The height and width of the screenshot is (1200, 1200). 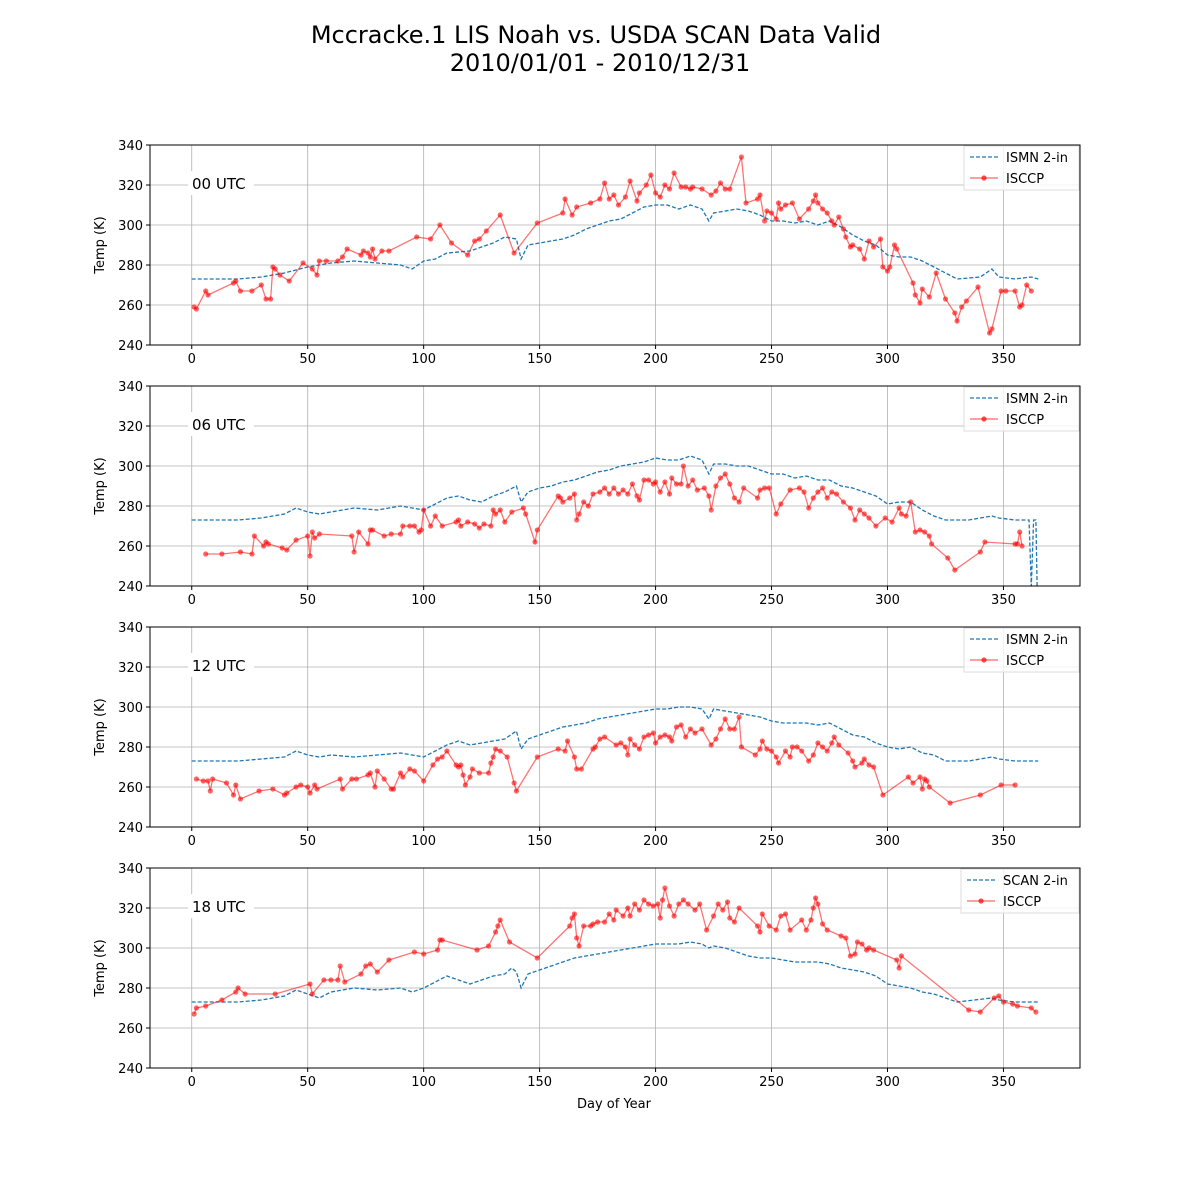 What do you see at coordinates (771, 600) in the screenshot?
I see `x-tick-label: 250` at bounding box center [771, 600].